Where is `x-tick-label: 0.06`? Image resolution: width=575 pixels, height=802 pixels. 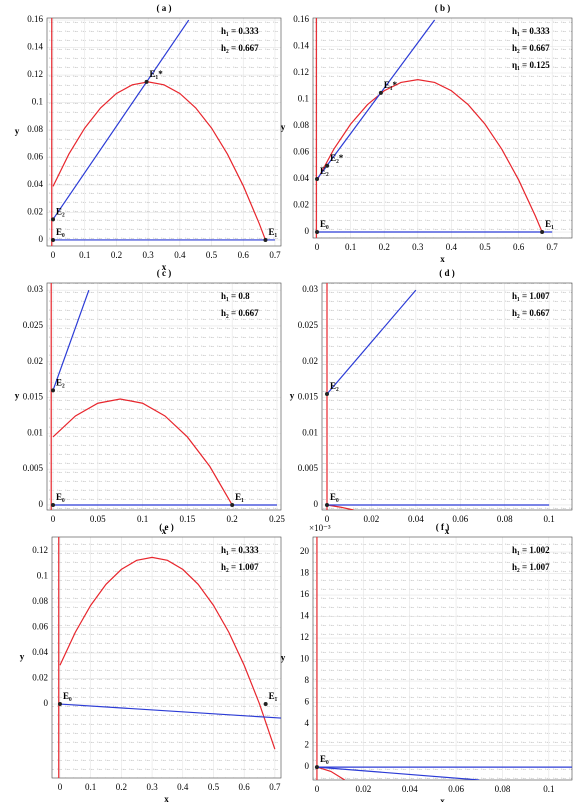 x-tick-label: 0.06 is located at coordinates (456, 789).